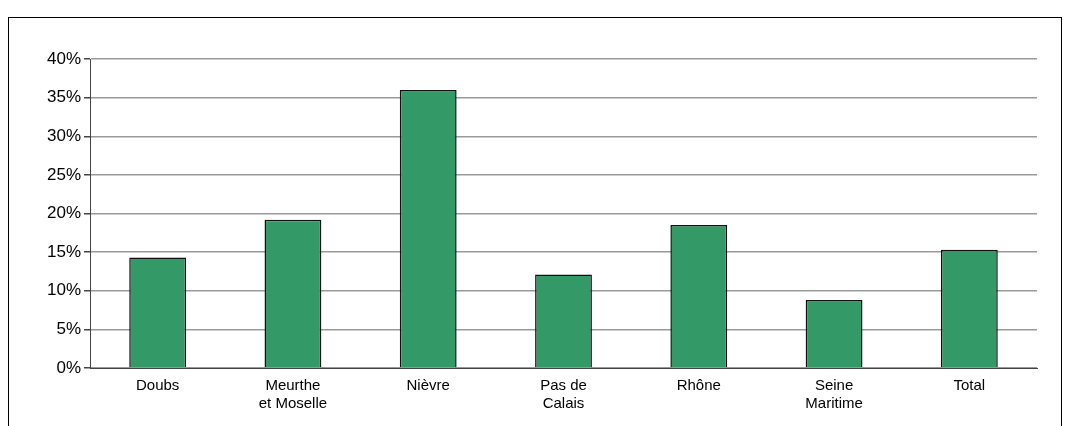 This screenshot has height=426, width=1070. Describe the element at coordinates (293, 394) in the screenshot. I see `x-tick-label: Meurthe et Moselle` at that location.